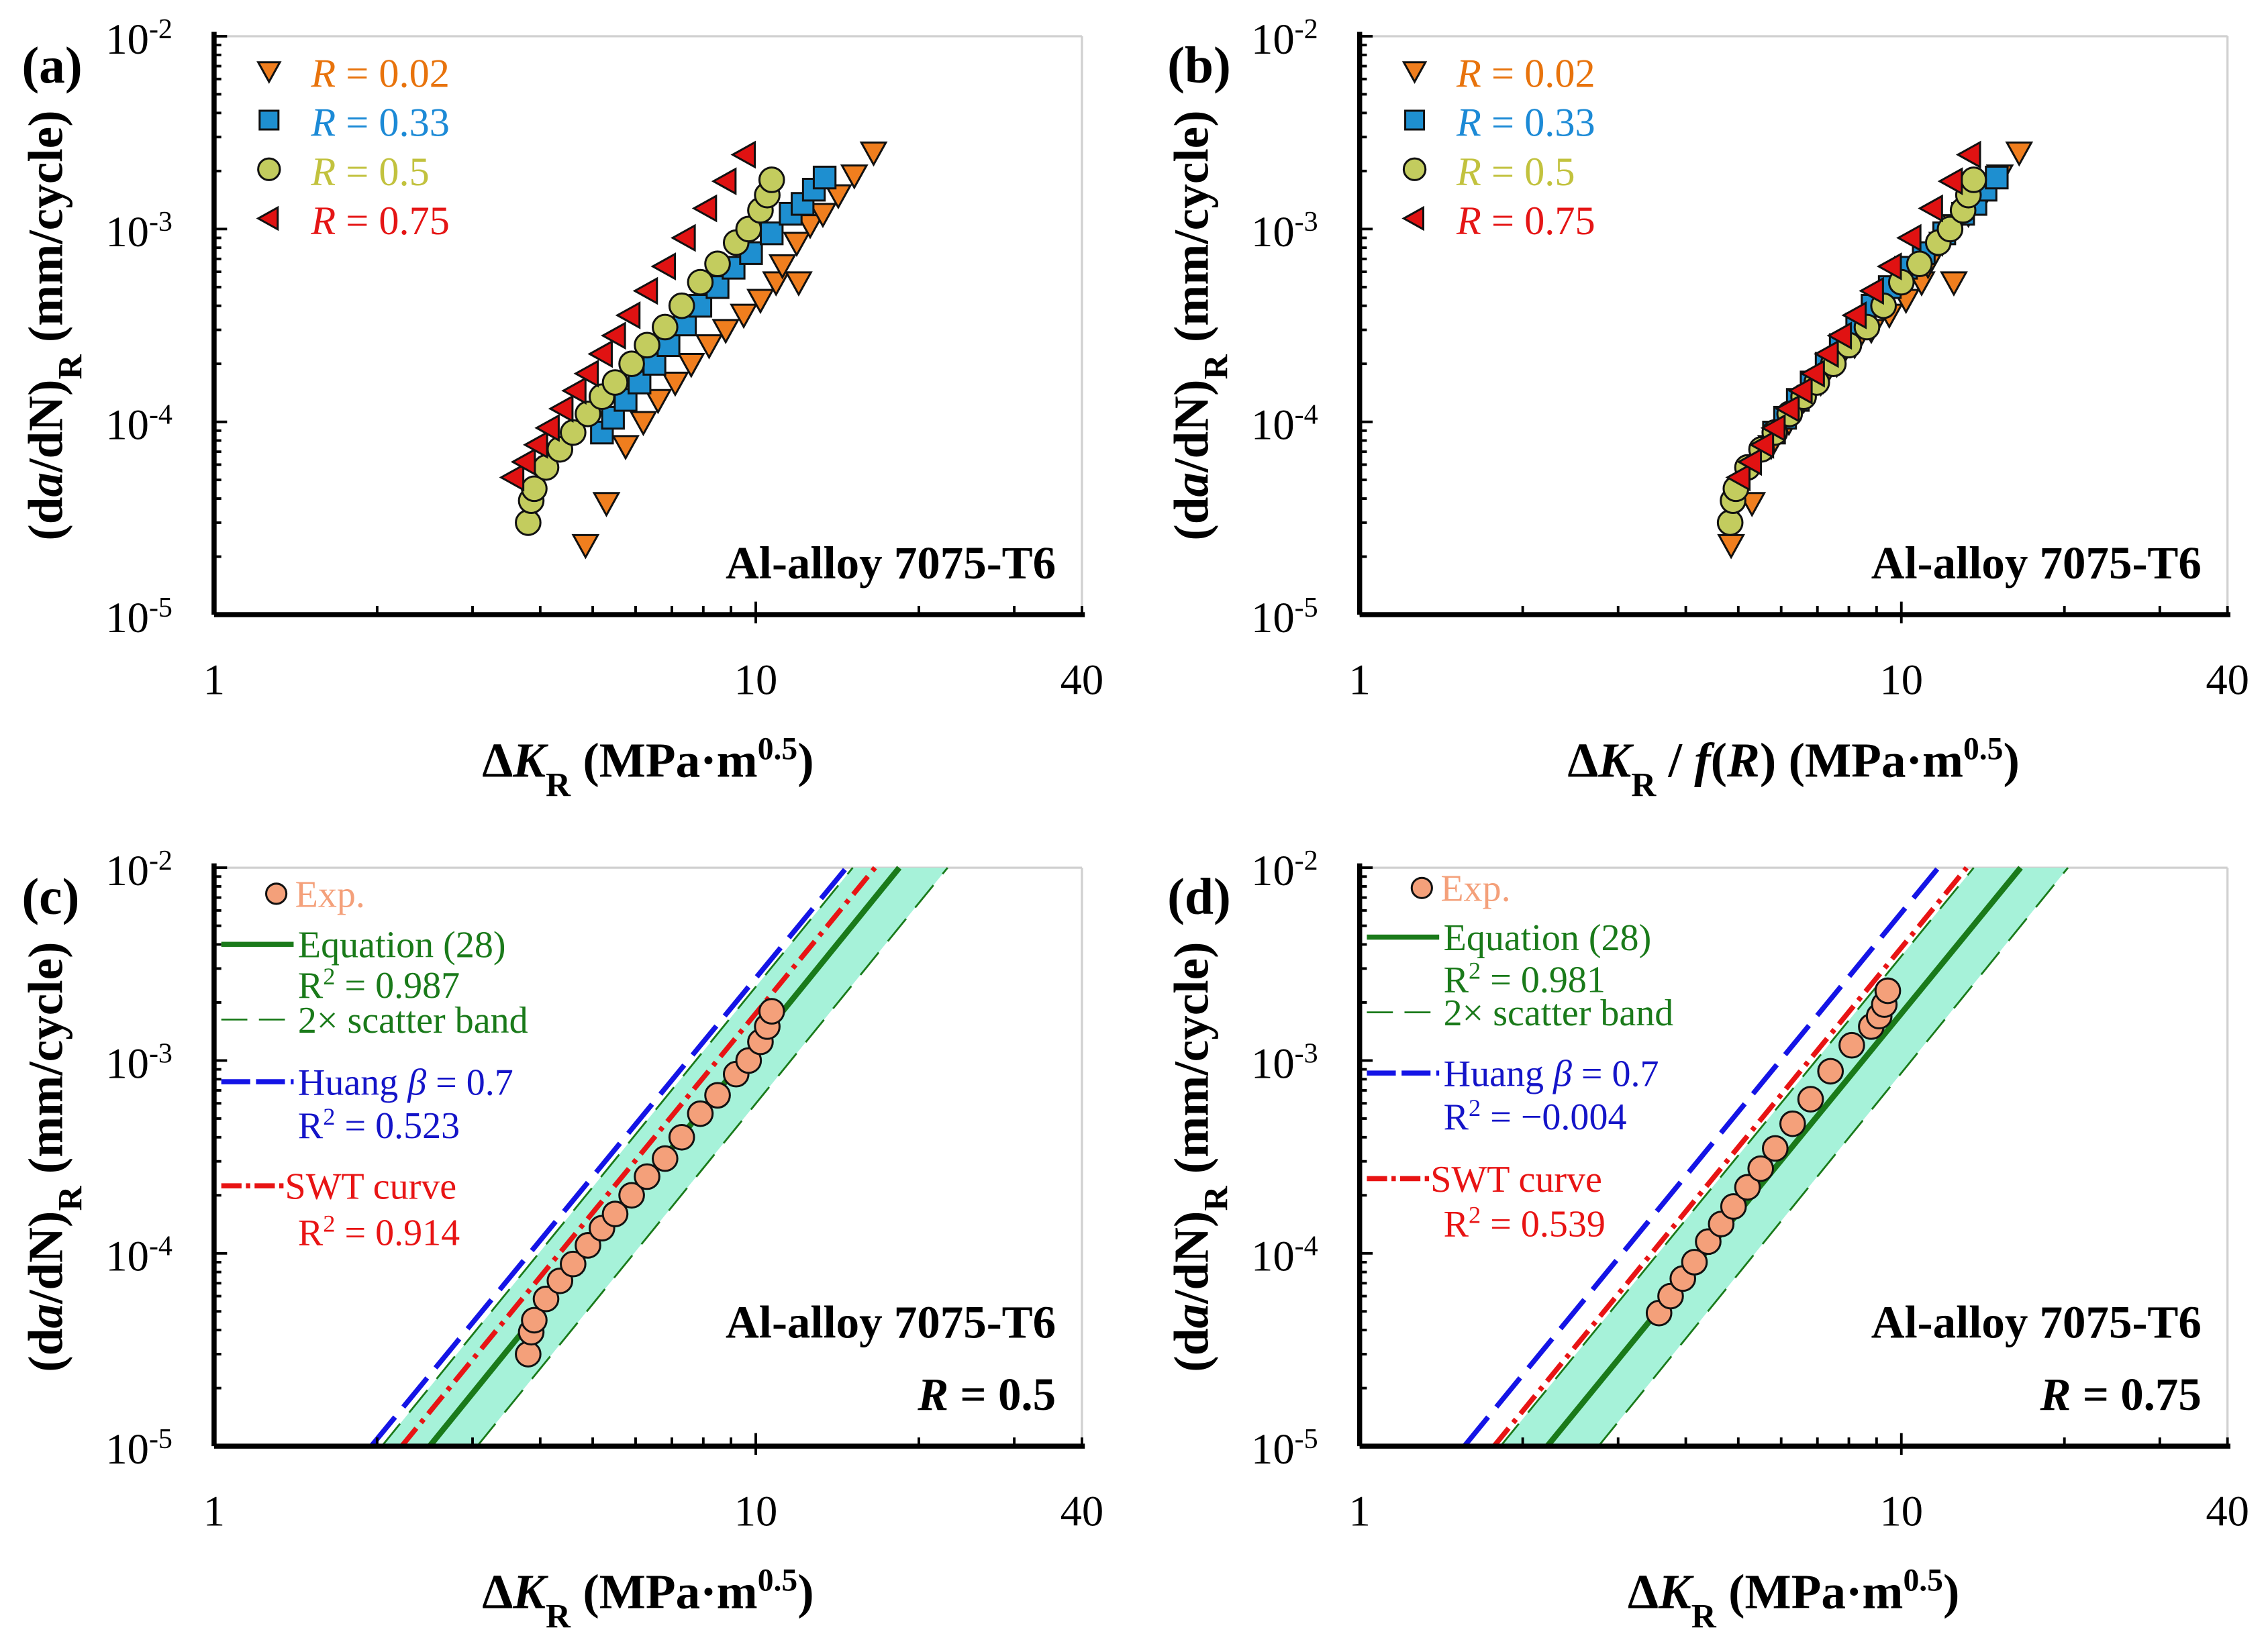 The image size is (2268, 1640). What do you see at coordinates (380, 73) in the screenshot?
I see `legend-label: R = 0.02` at bounding box center [380, 73].